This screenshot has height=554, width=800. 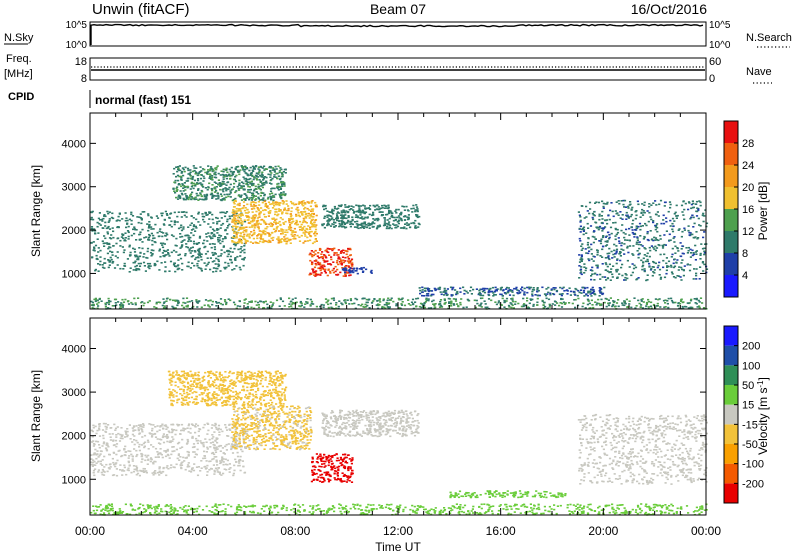 I want to click on freq-tick-bottom: 8, so click(x=84, y=79).